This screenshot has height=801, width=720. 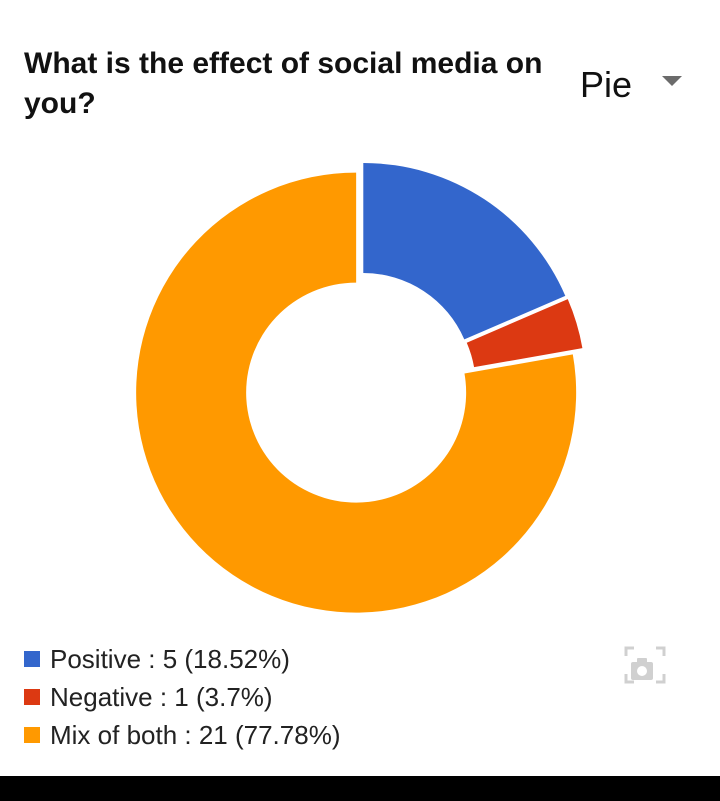 I want to click on legend-label-negative: Negative : 1 (3.7%), so click(x=161, y=696).